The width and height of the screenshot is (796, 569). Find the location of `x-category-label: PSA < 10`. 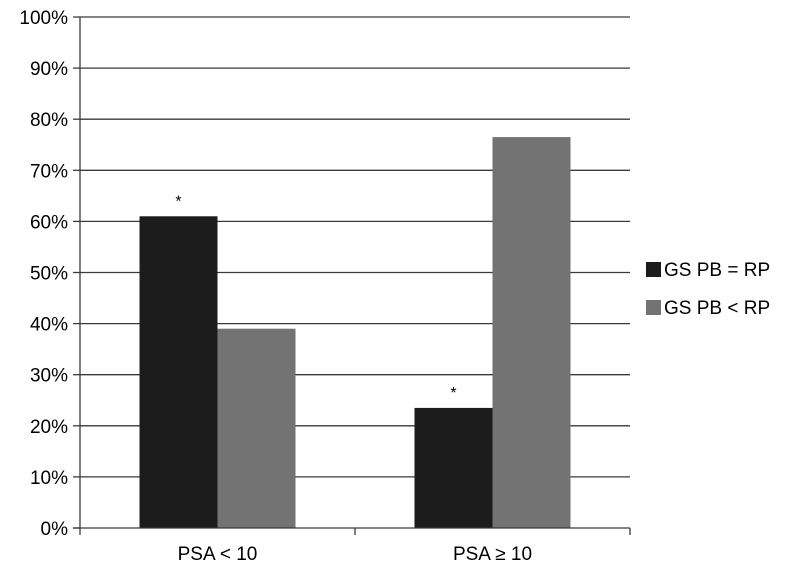

x-category-label: PSA < 10 is located at coordinates (218, 554).